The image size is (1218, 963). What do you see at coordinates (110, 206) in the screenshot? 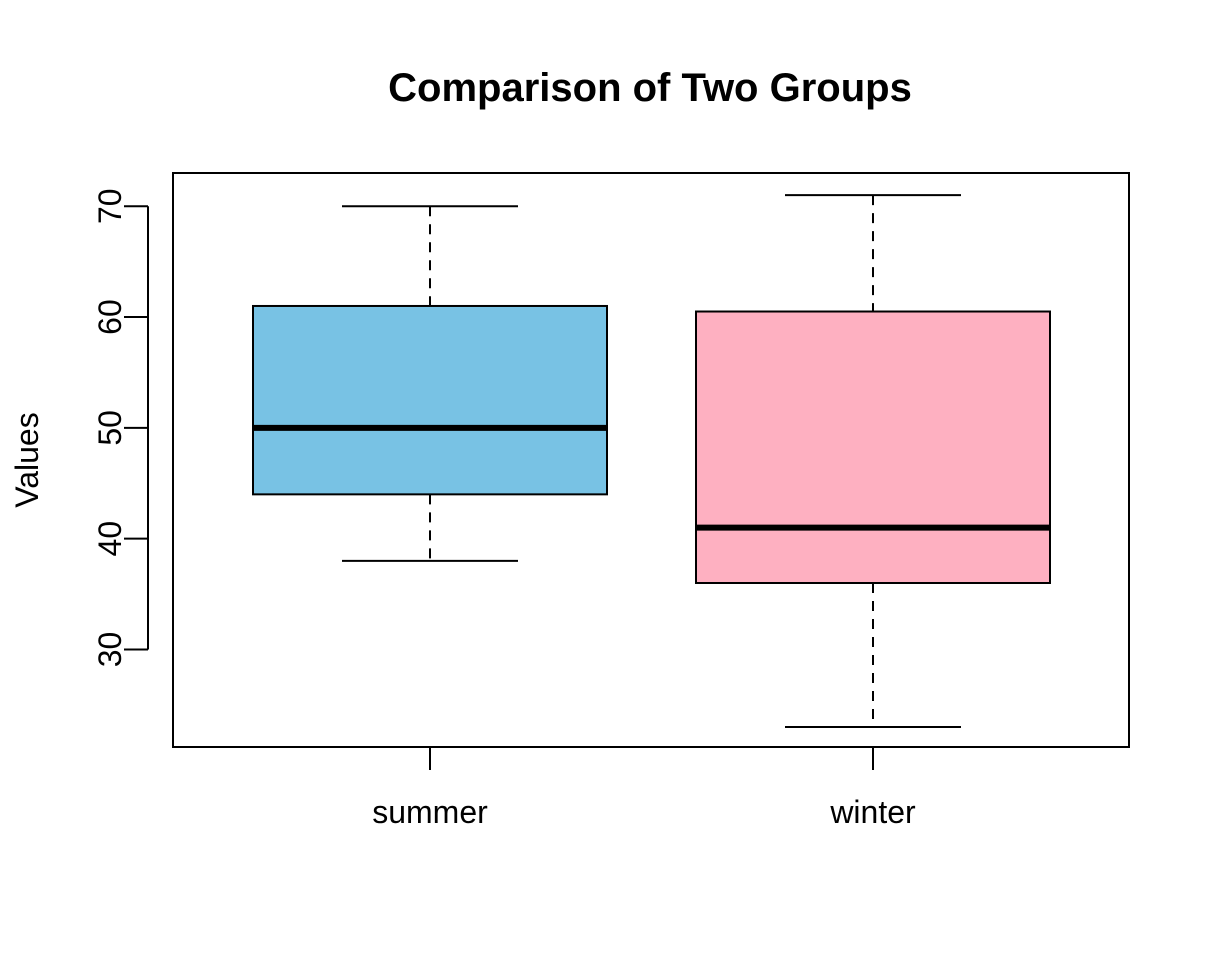
I see `y-tick-label: 70` at bounding box center [110, 206].